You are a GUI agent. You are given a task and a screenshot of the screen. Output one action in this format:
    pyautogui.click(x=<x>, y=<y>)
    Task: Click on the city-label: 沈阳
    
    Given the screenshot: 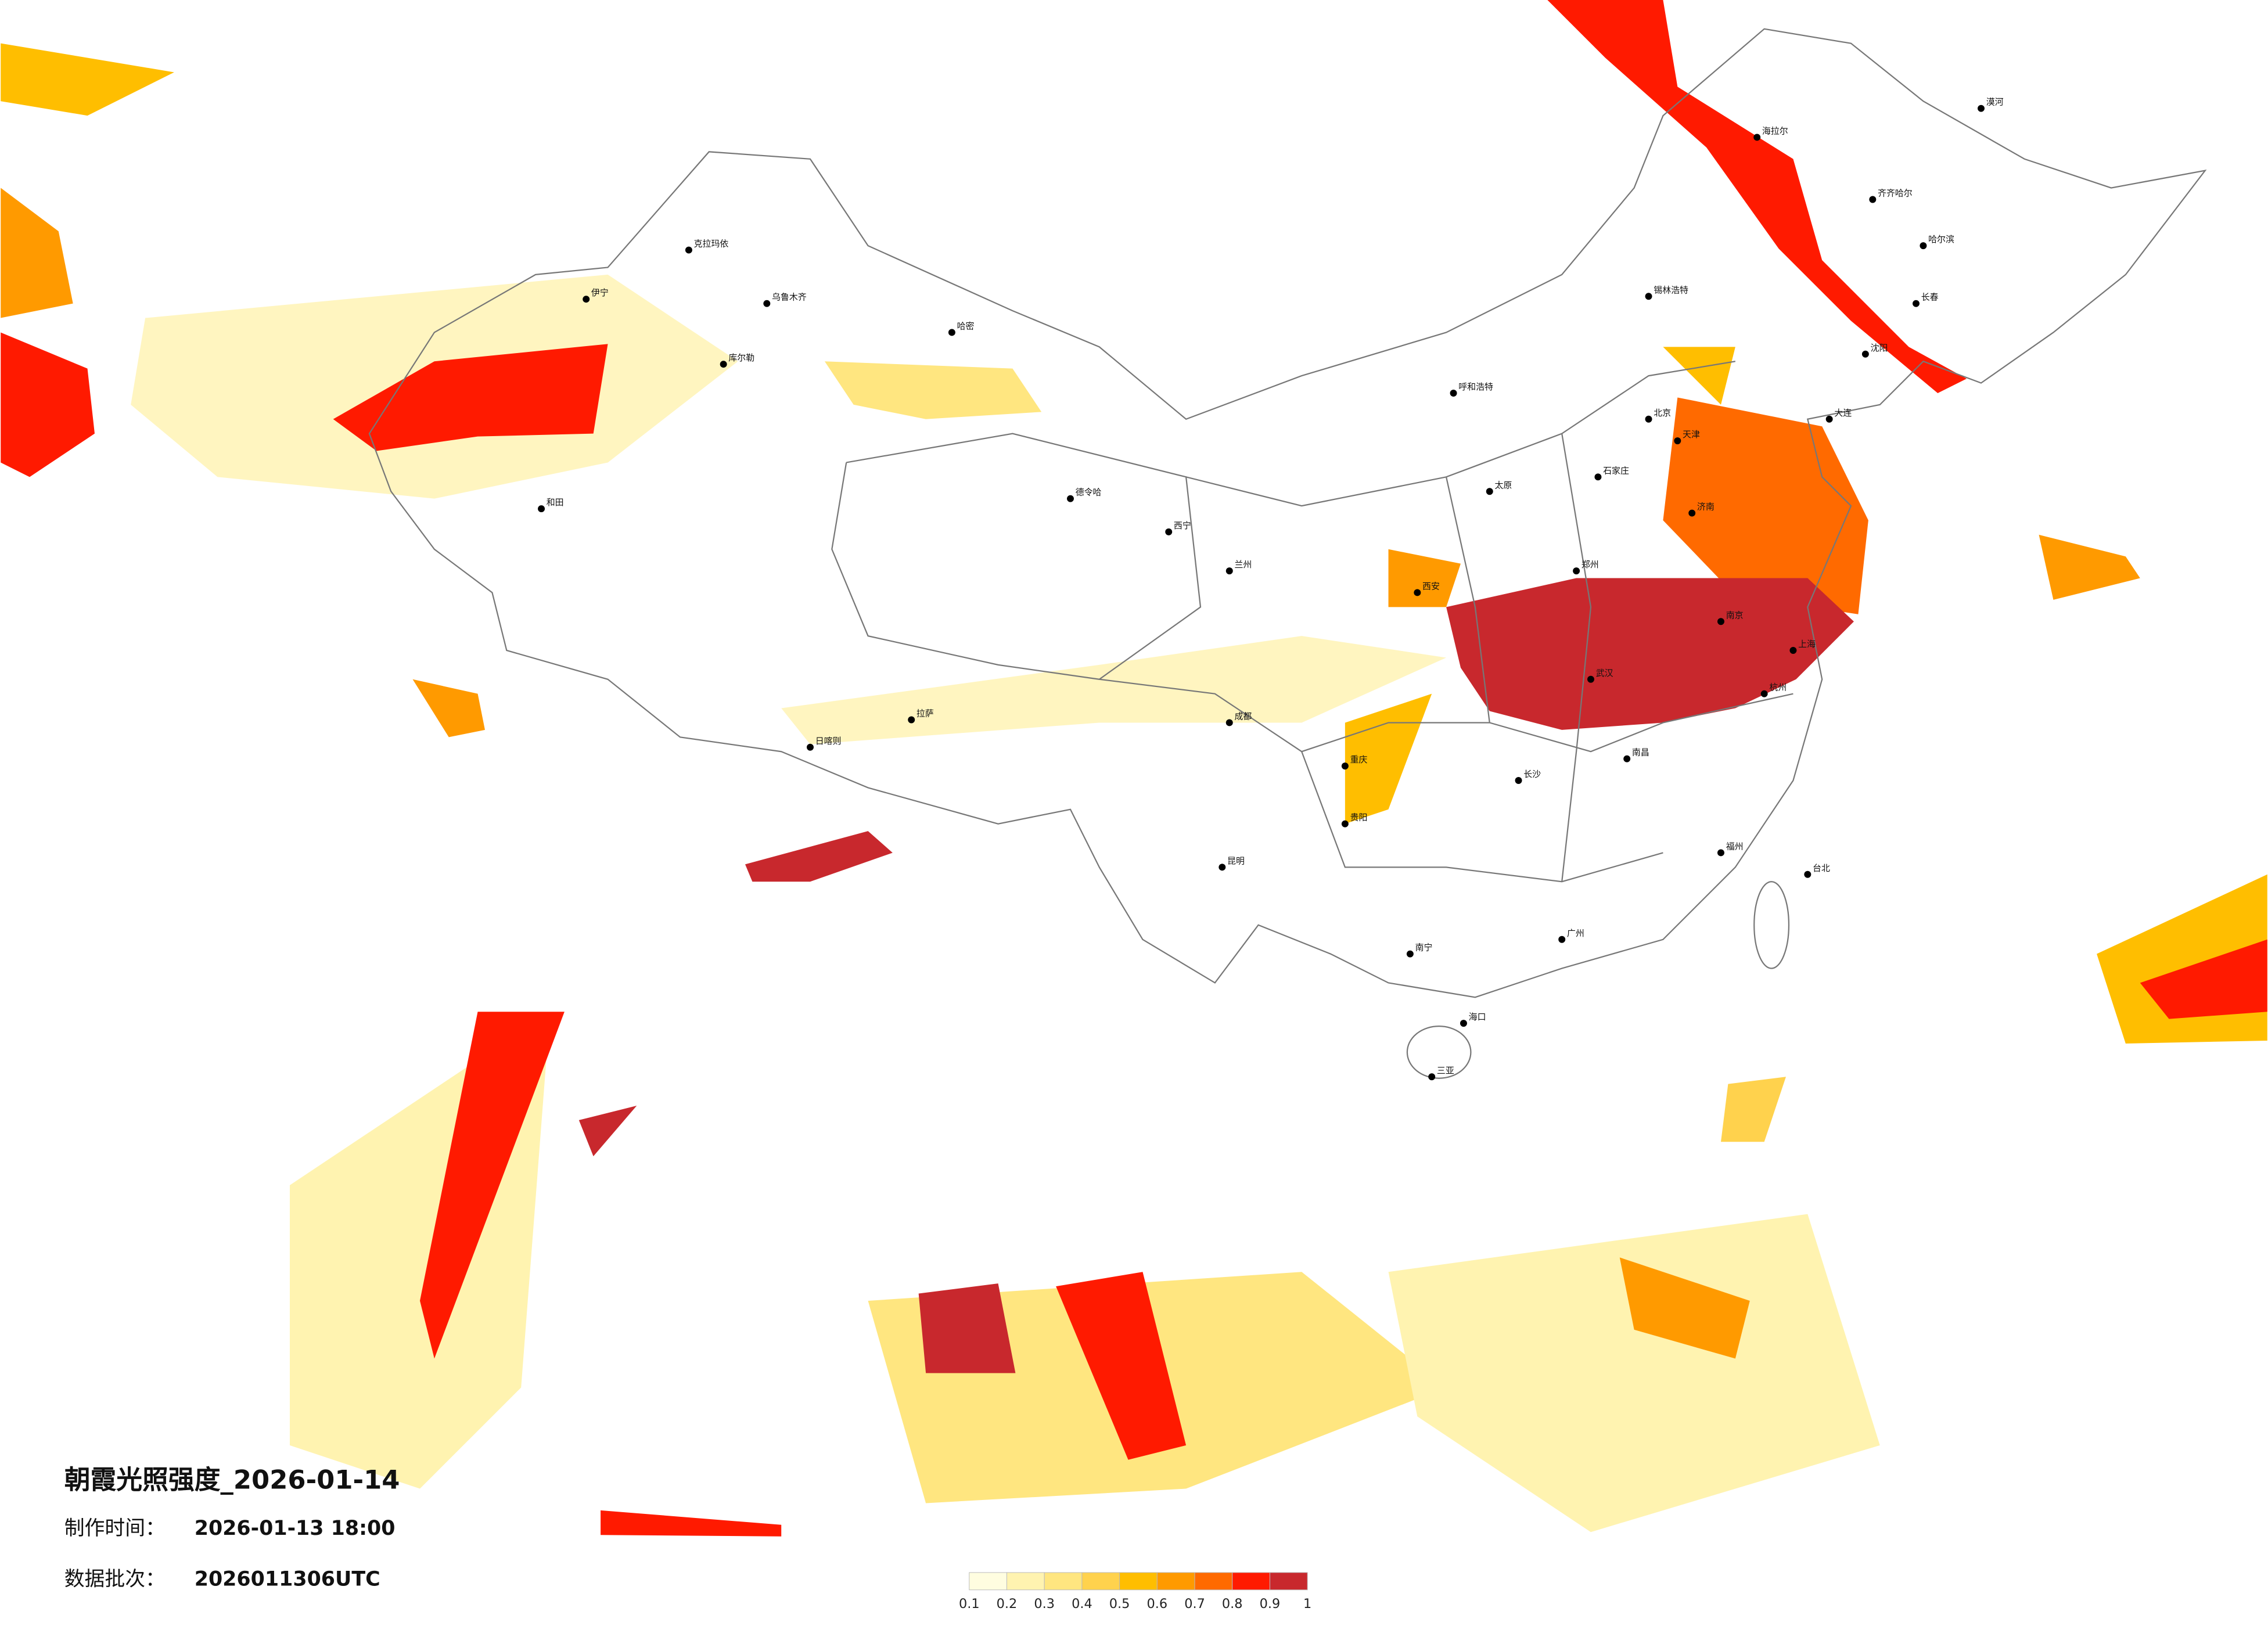 What is the action you would take?
    pyautogui.click(x=1879, y=348)
    